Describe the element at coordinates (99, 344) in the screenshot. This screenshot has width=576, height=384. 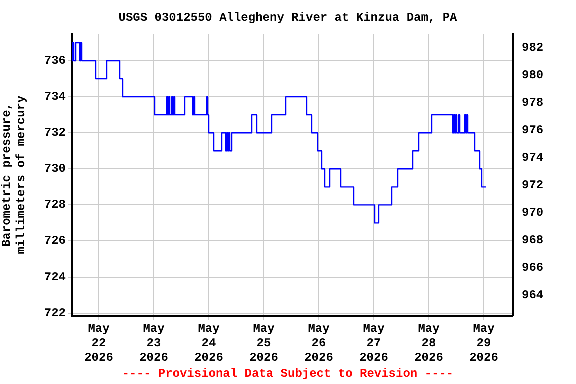
I see `x-tick-label: May 22 2026` at that location.